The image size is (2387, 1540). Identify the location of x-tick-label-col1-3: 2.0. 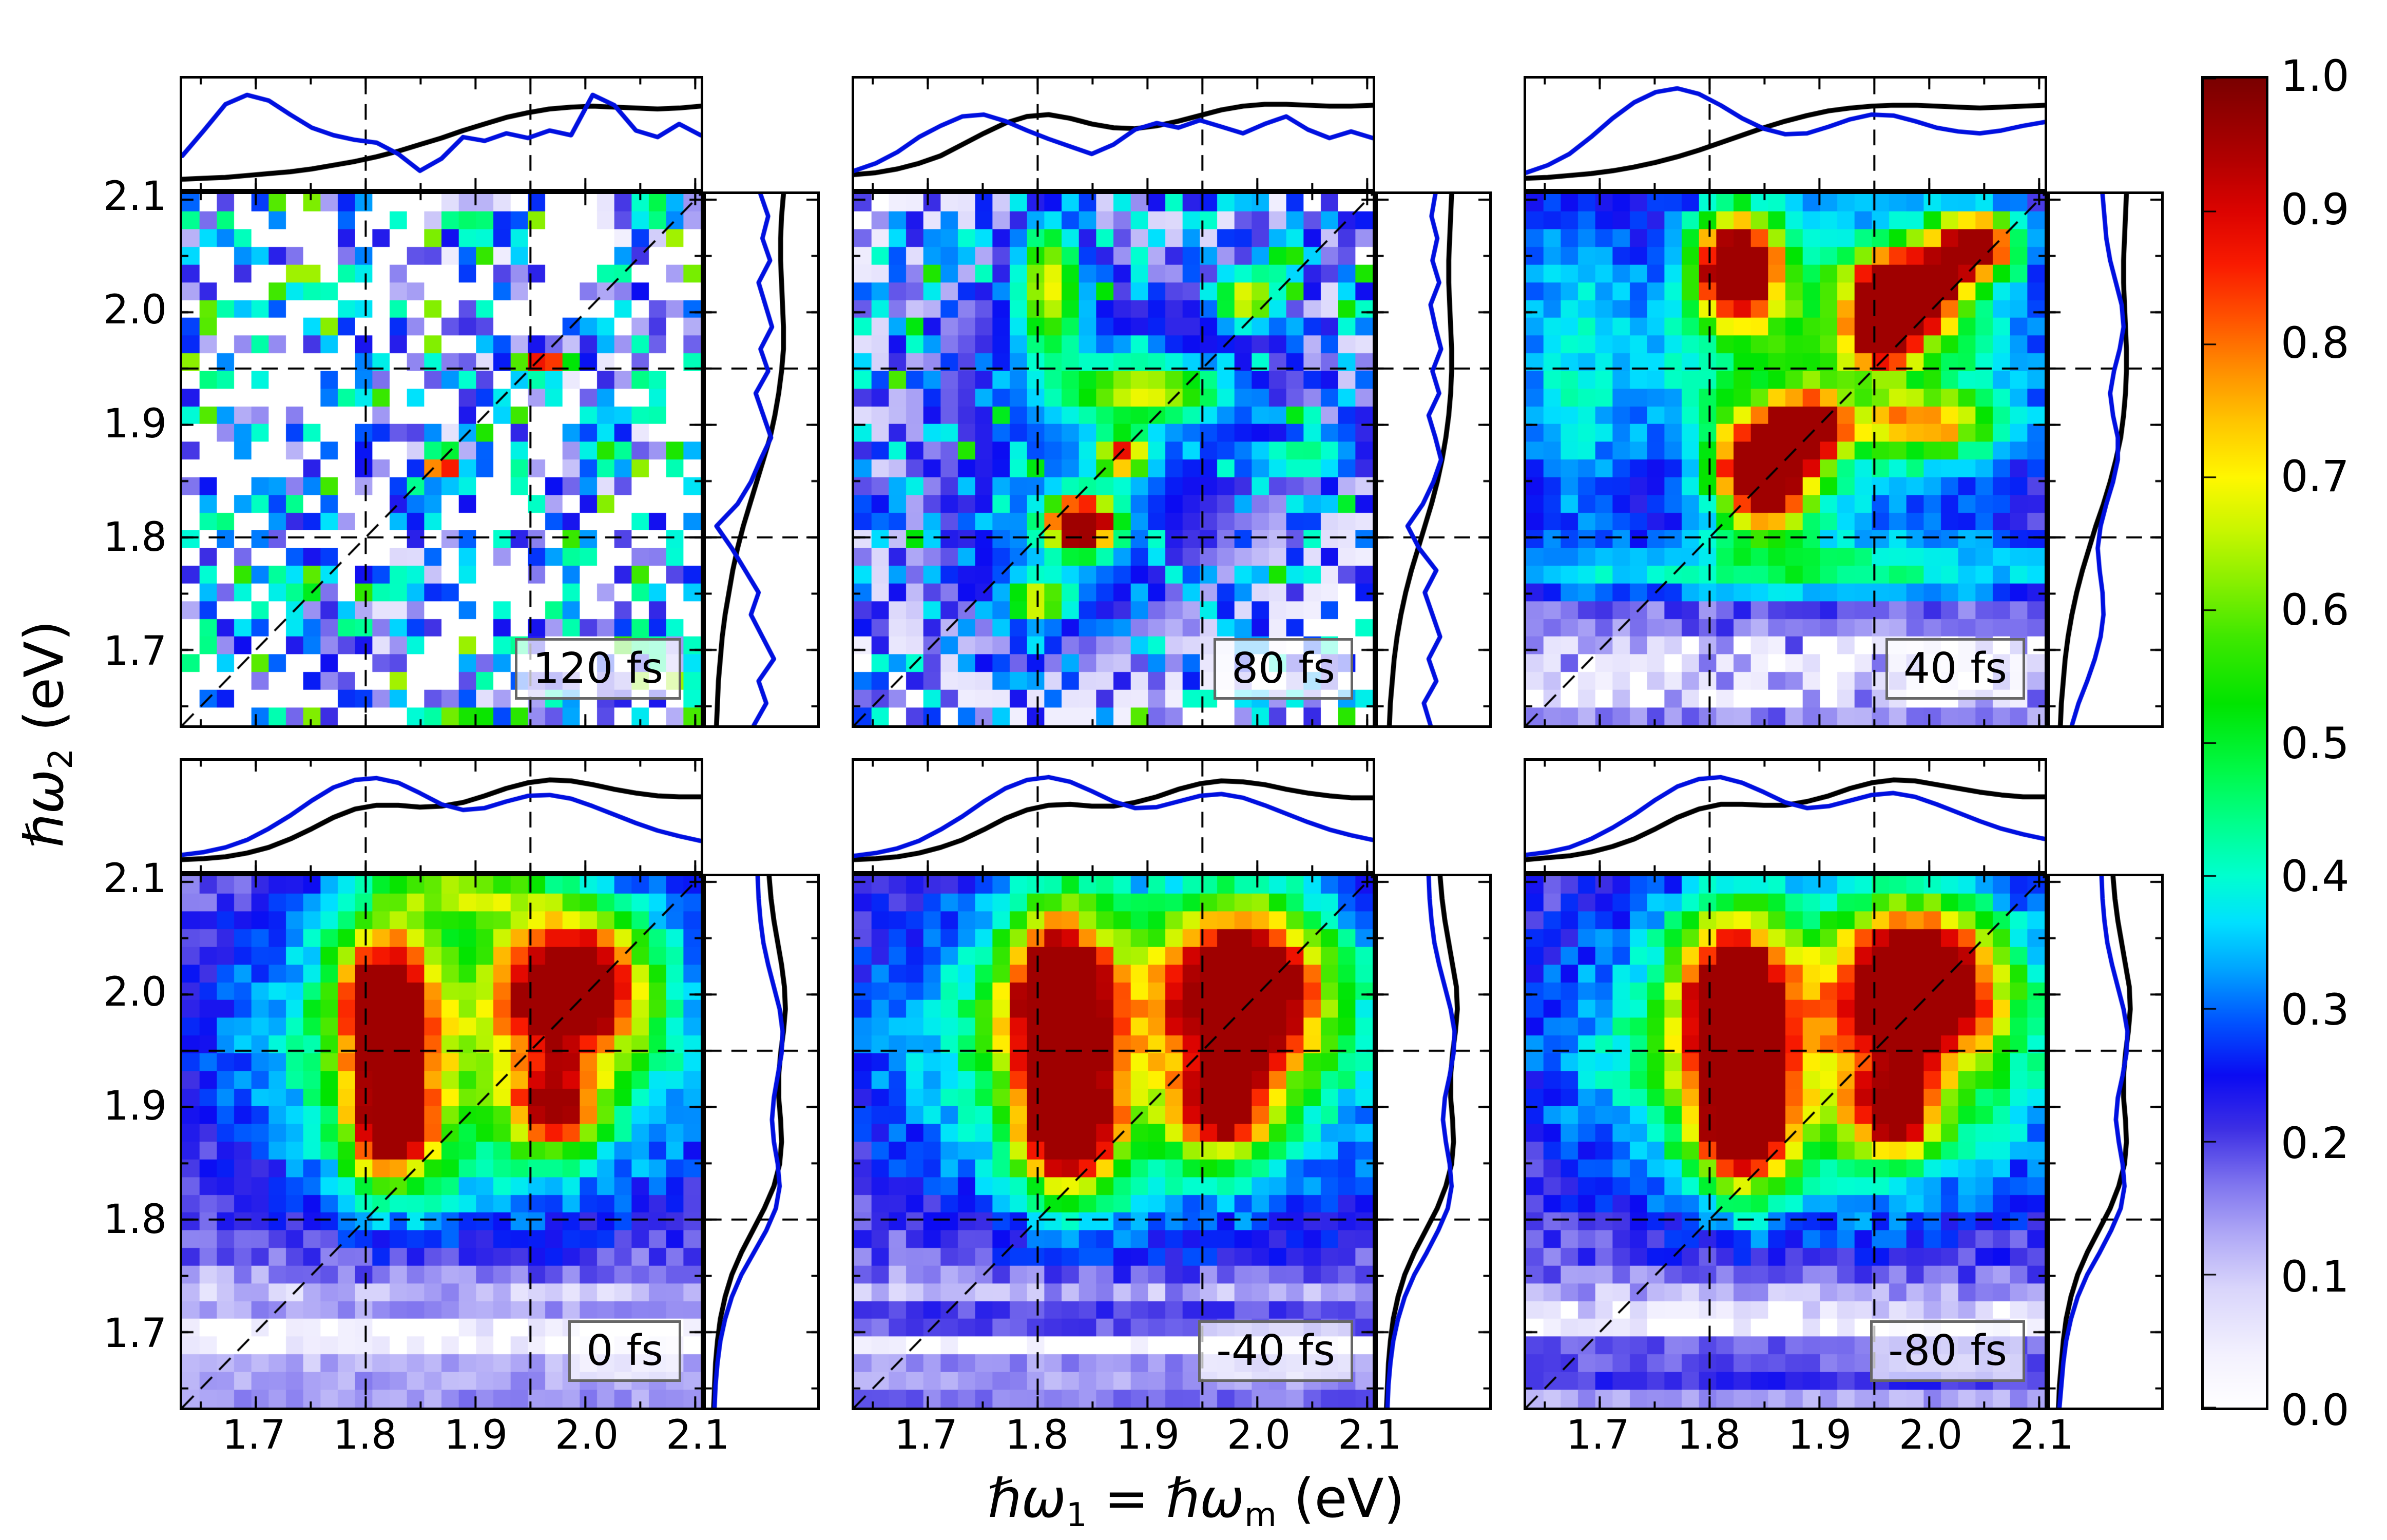
(1259, 1435).